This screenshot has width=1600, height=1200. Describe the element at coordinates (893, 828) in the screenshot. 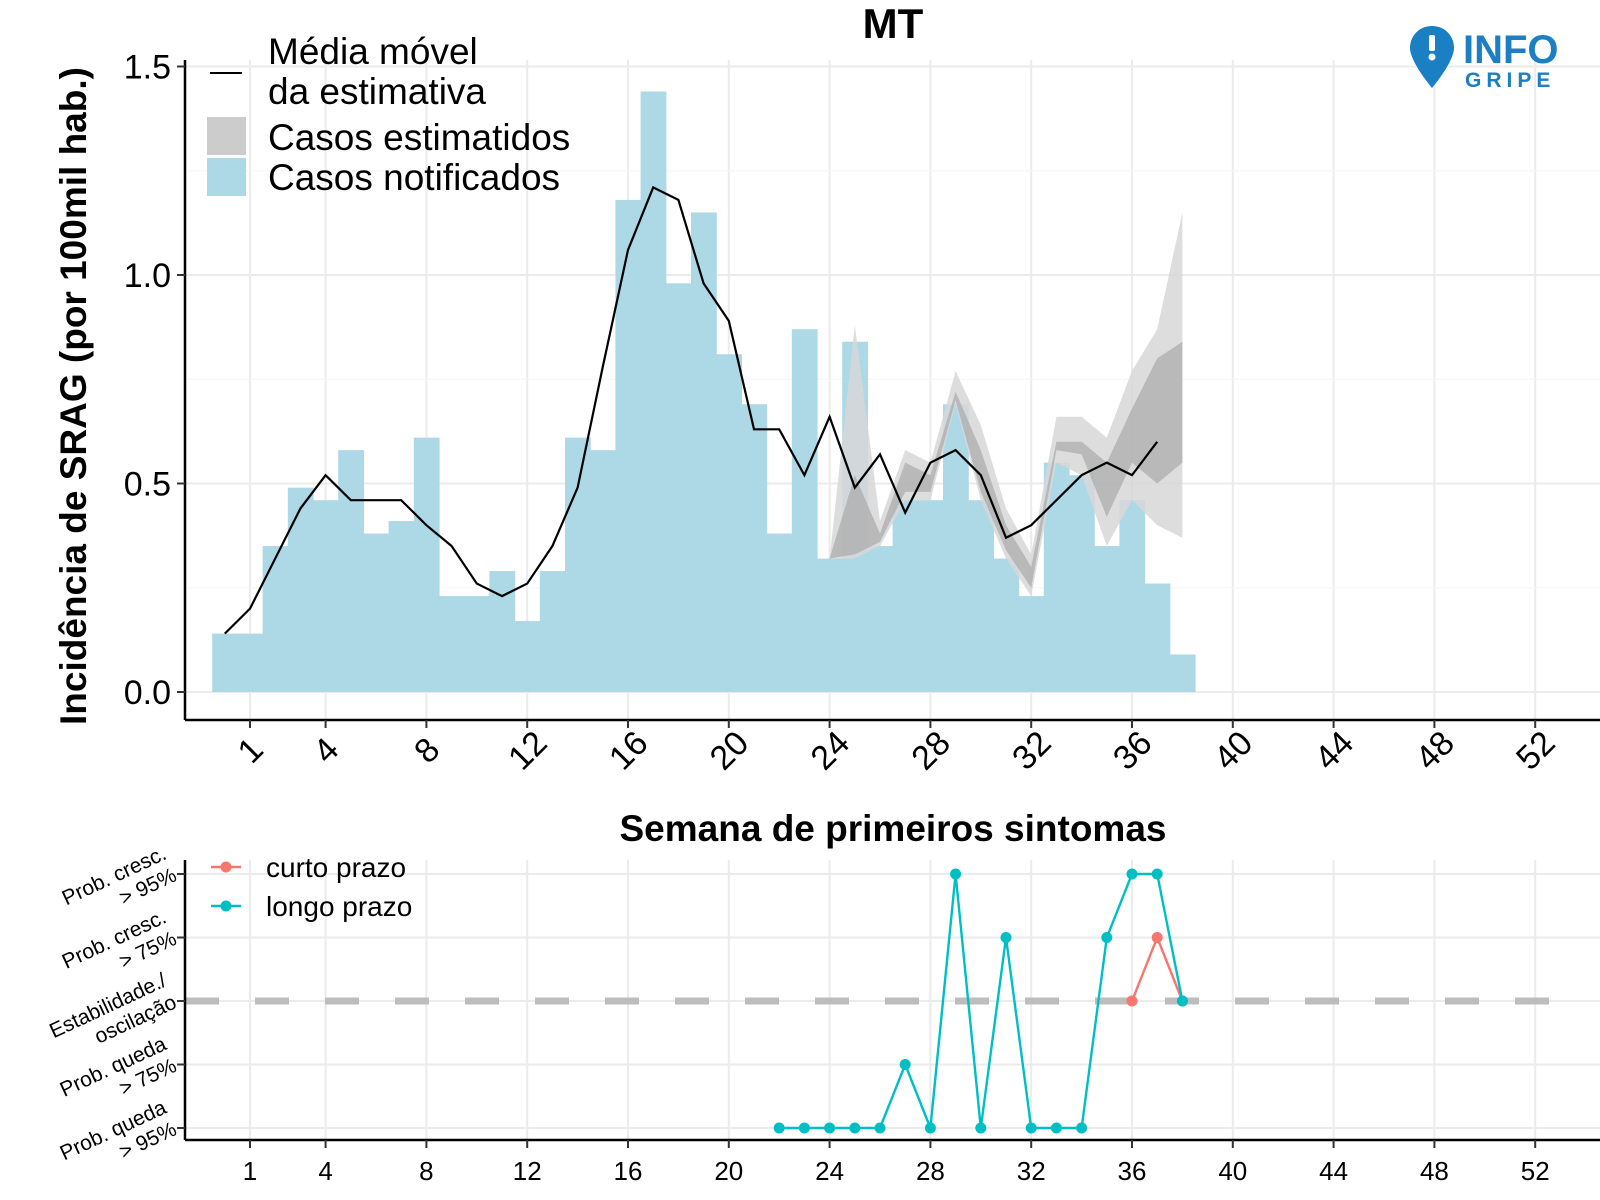

I see `main-x-axis-title: Semana de primeiros sintomas` at that location.